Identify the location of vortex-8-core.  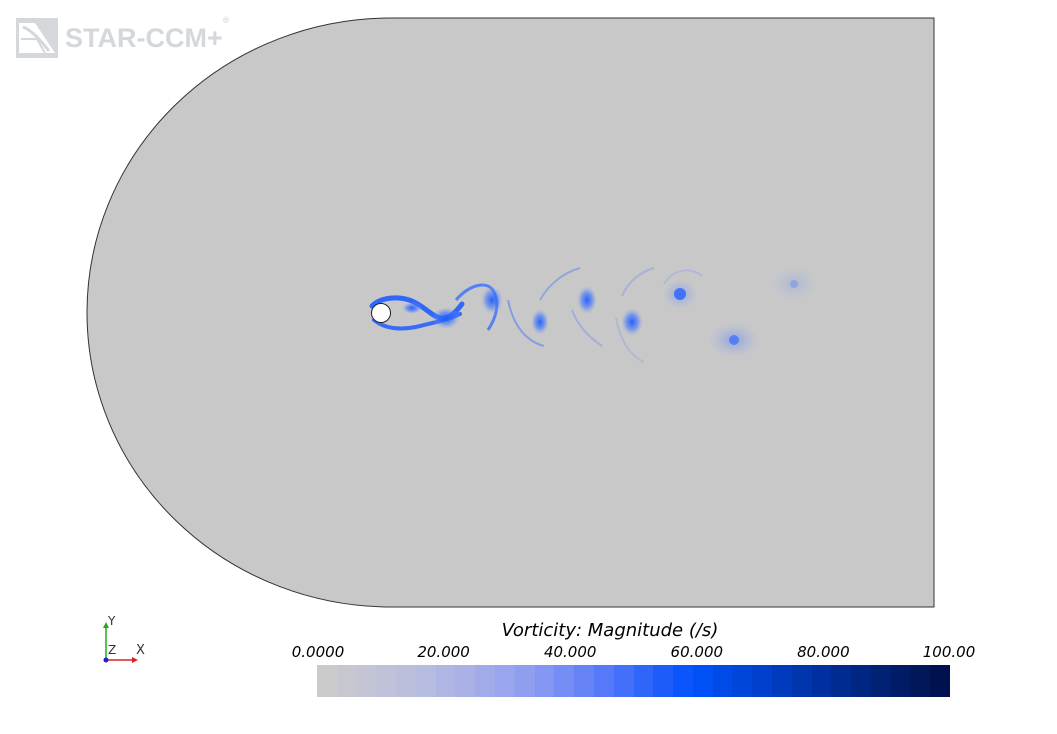
(794, 284).